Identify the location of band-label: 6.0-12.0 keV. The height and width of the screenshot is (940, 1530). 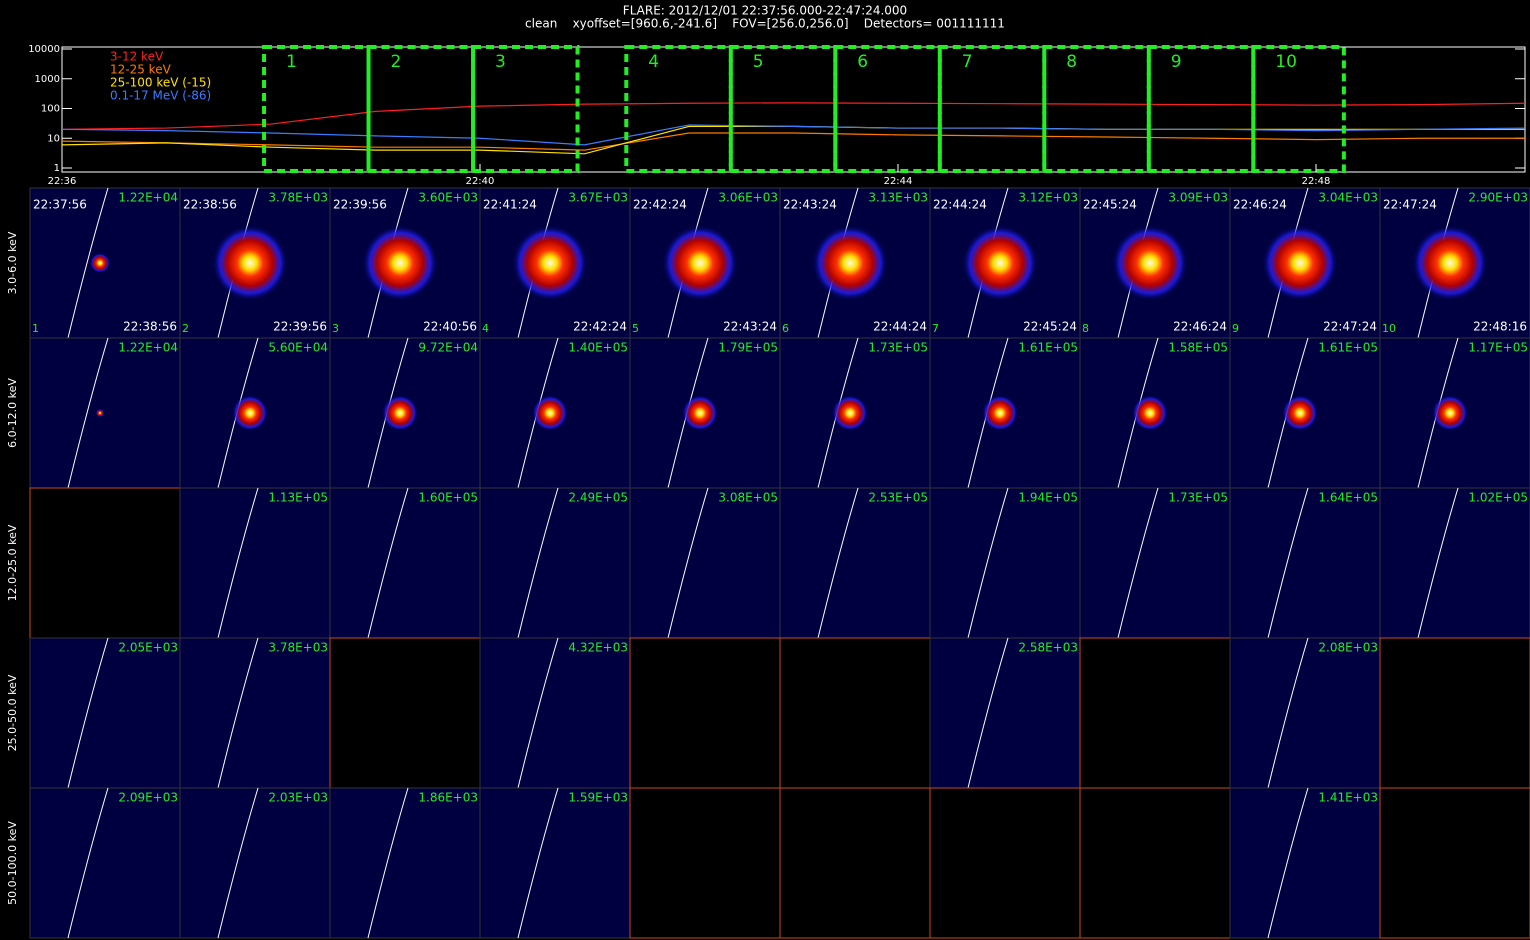
(12, 413).